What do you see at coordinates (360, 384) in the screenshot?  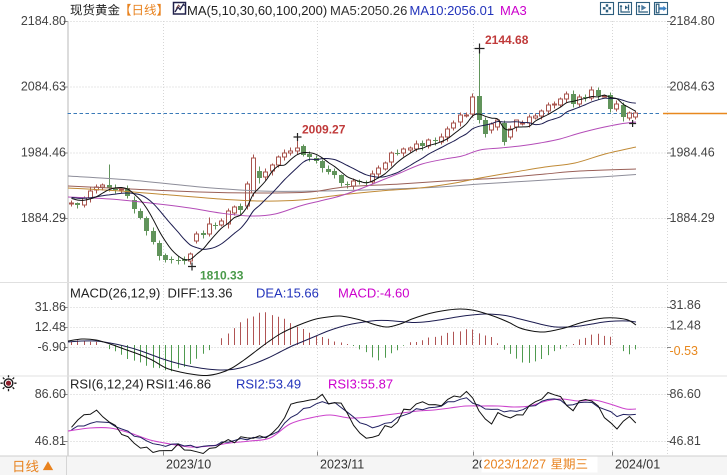 I see `svg-text: RSI3:55.87` at bounding box center [360, 384].